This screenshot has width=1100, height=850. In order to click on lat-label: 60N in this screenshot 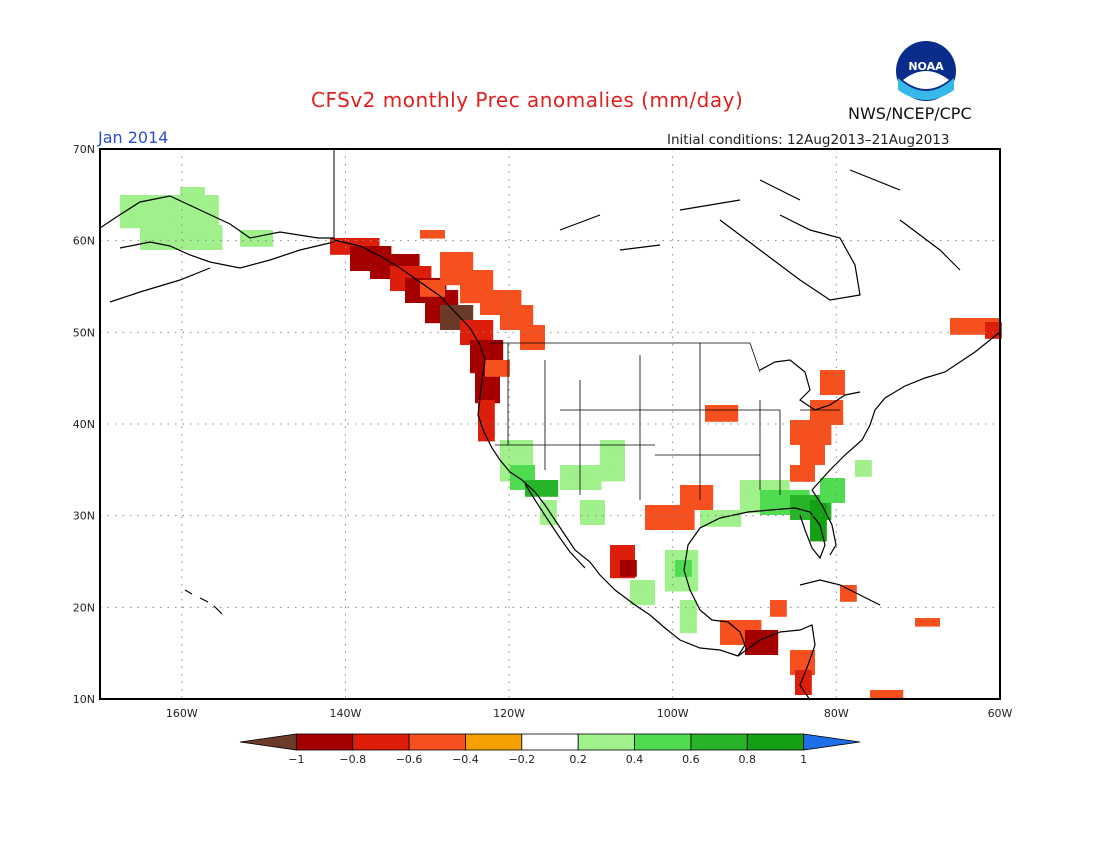, I will do `click(84, 241)`.